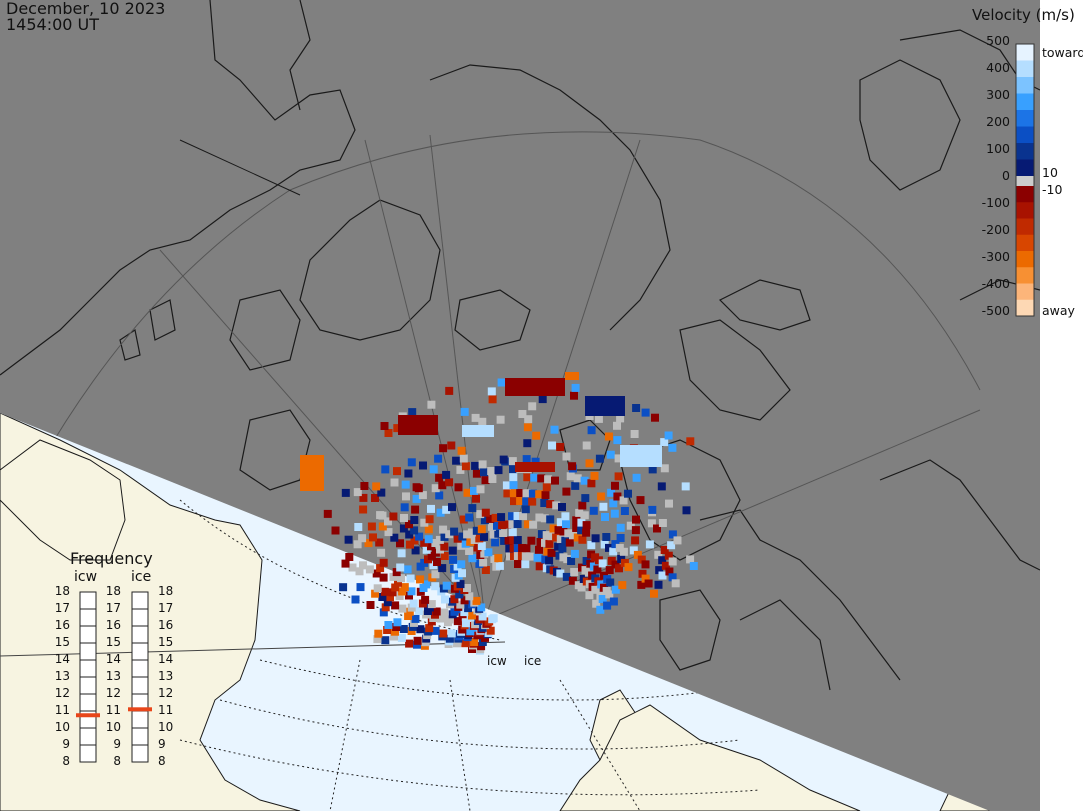 This screenshot has width=1083, height=811. I want to click on colorbar-tick: -200, so click(995, 229).